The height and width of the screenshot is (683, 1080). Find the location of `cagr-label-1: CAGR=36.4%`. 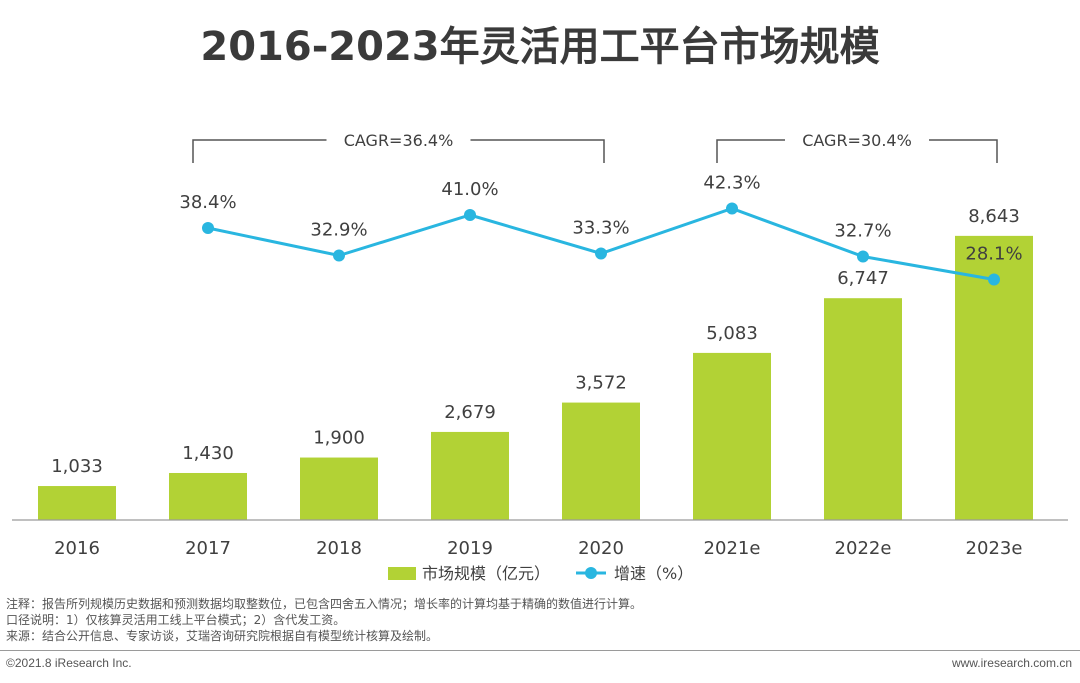

cagr-label-1: CAGR=36.4% is located at coordinates (399, 140).